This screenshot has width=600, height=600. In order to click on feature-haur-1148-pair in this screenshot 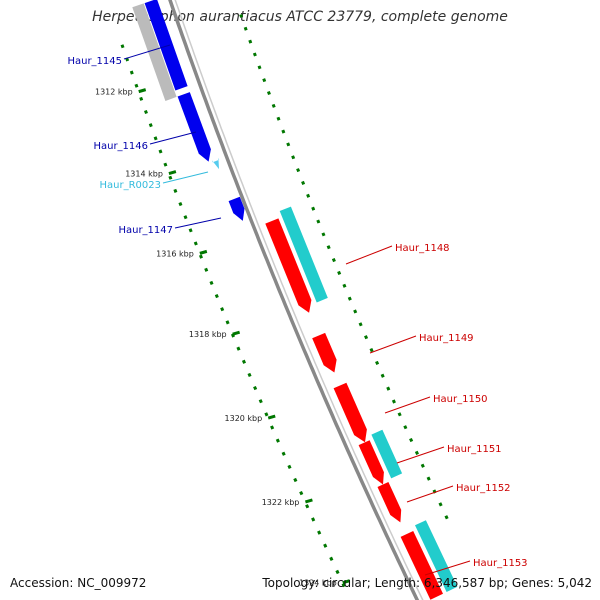, I will do `click(303, 254)`.